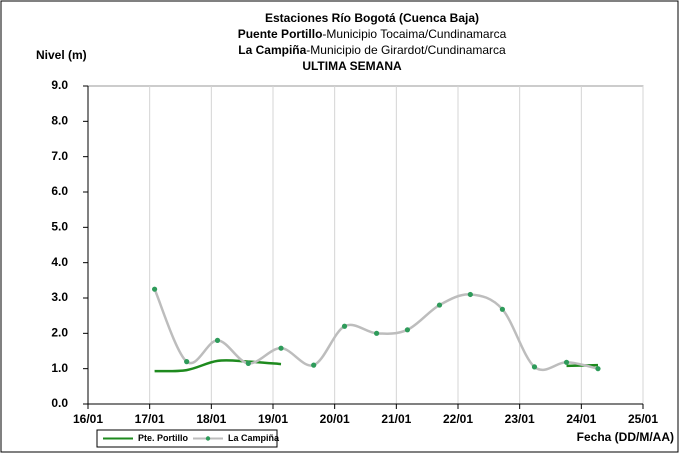 This screenshot has height=453, width=679. Describe the element at coordinates (581, 419) in the screenshot. I see `x-tick-label: 24/01` at that location.